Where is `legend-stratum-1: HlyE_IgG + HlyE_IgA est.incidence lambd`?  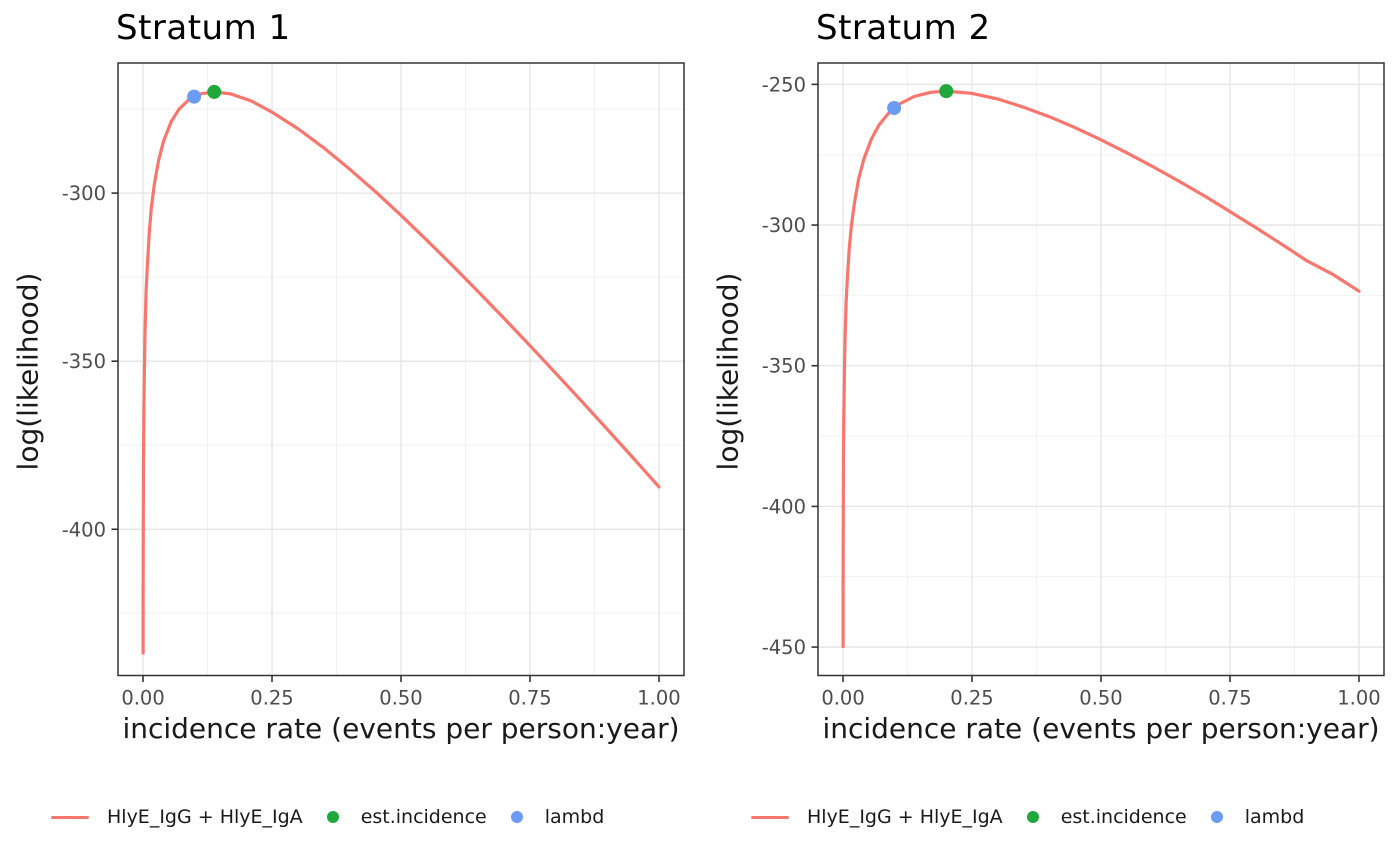
legend-stratum-1: HlyE_IgG + HlyE_IgA est.incidence lambd is located at coordinates (339, 817).